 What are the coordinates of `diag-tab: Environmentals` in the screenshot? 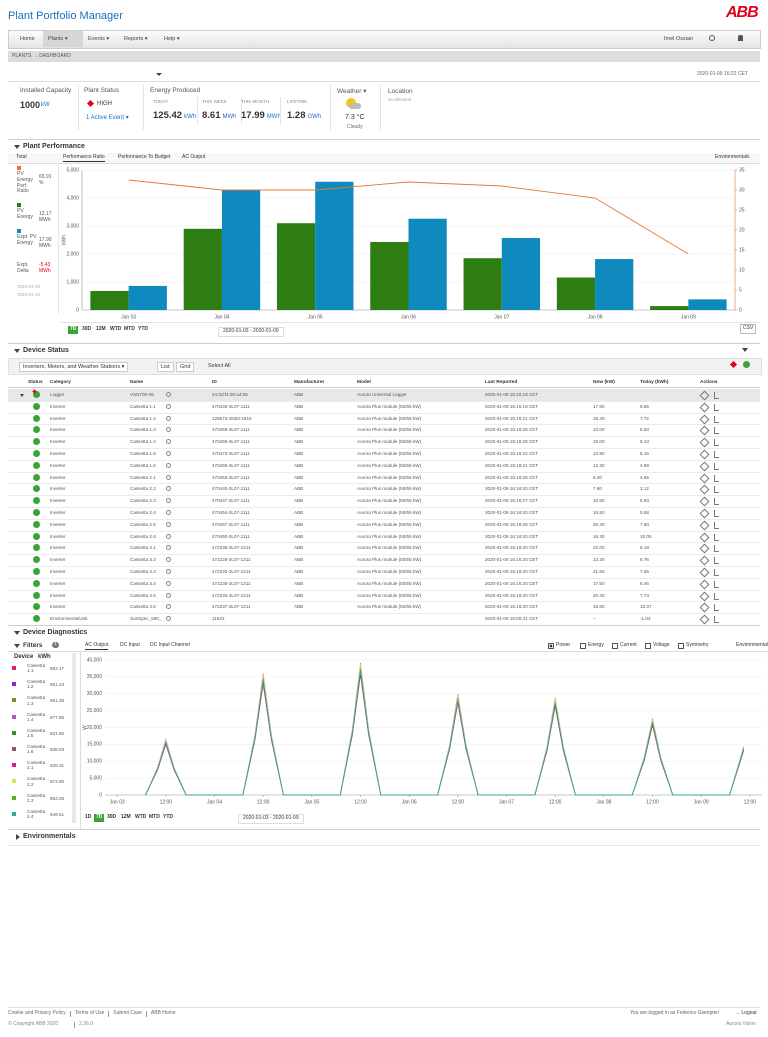 It's located at (752, 645).